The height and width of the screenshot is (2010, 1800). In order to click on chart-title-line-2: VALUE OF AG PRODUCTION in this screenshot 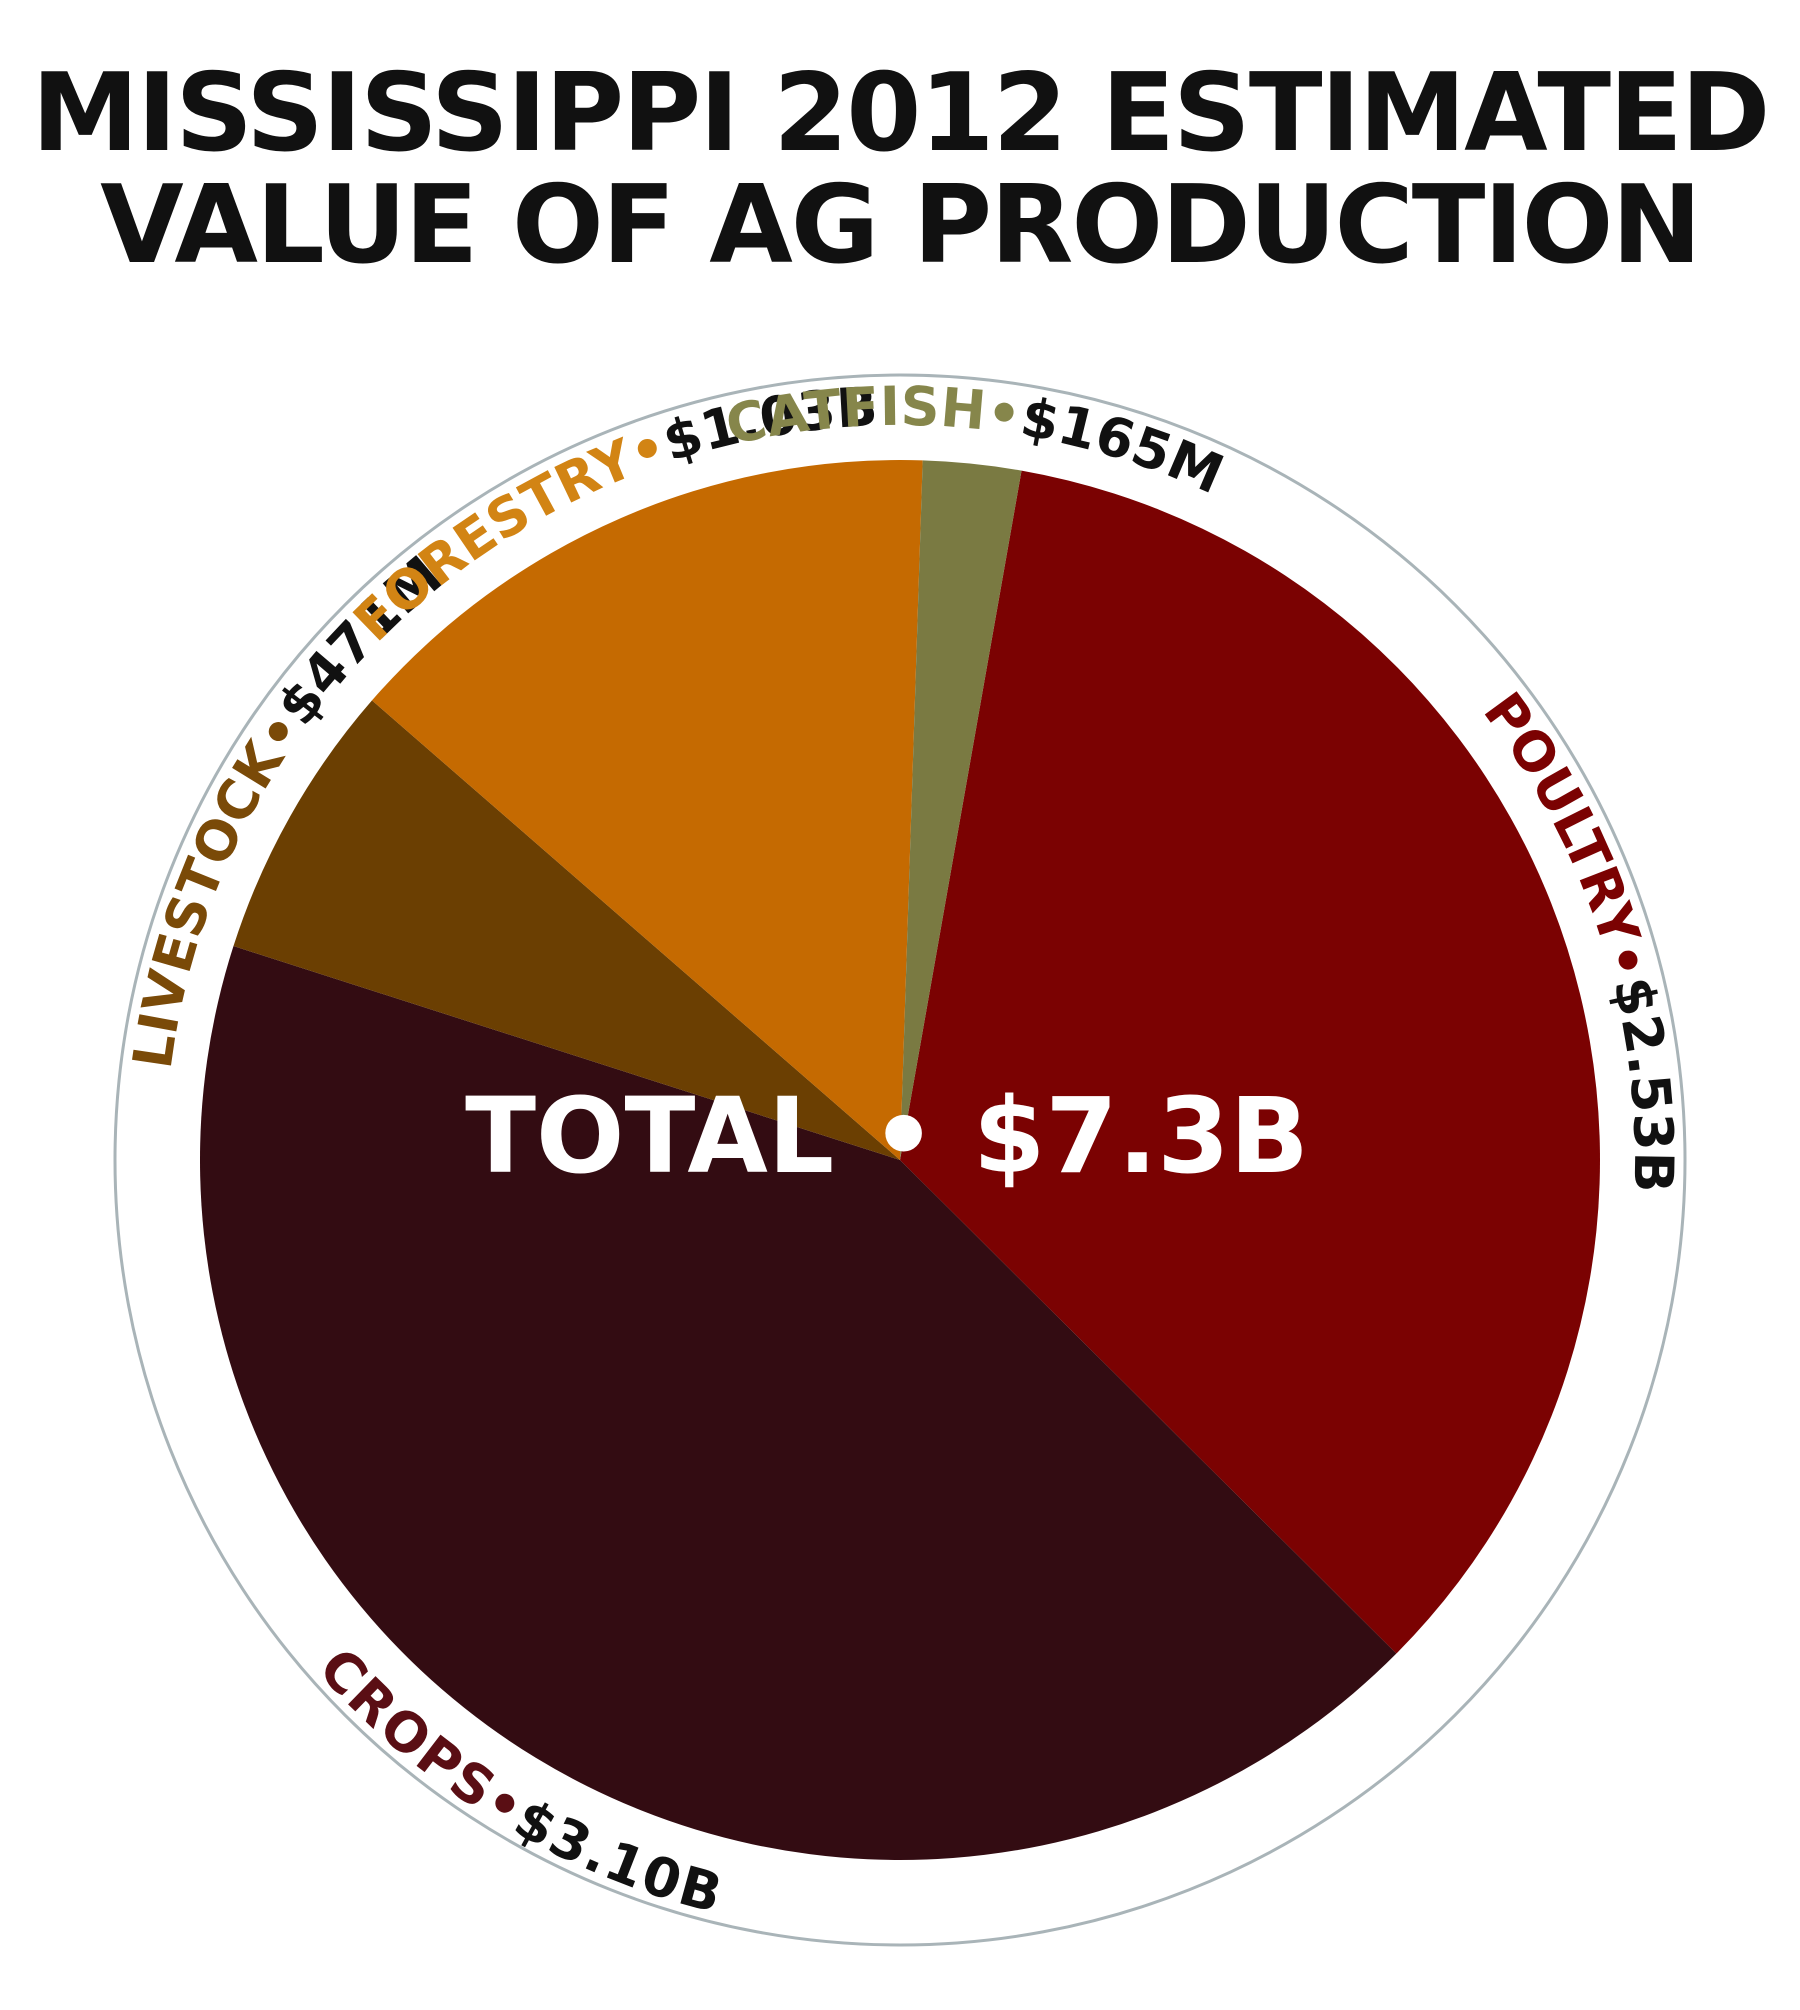, I will do `click(900, 225)`.